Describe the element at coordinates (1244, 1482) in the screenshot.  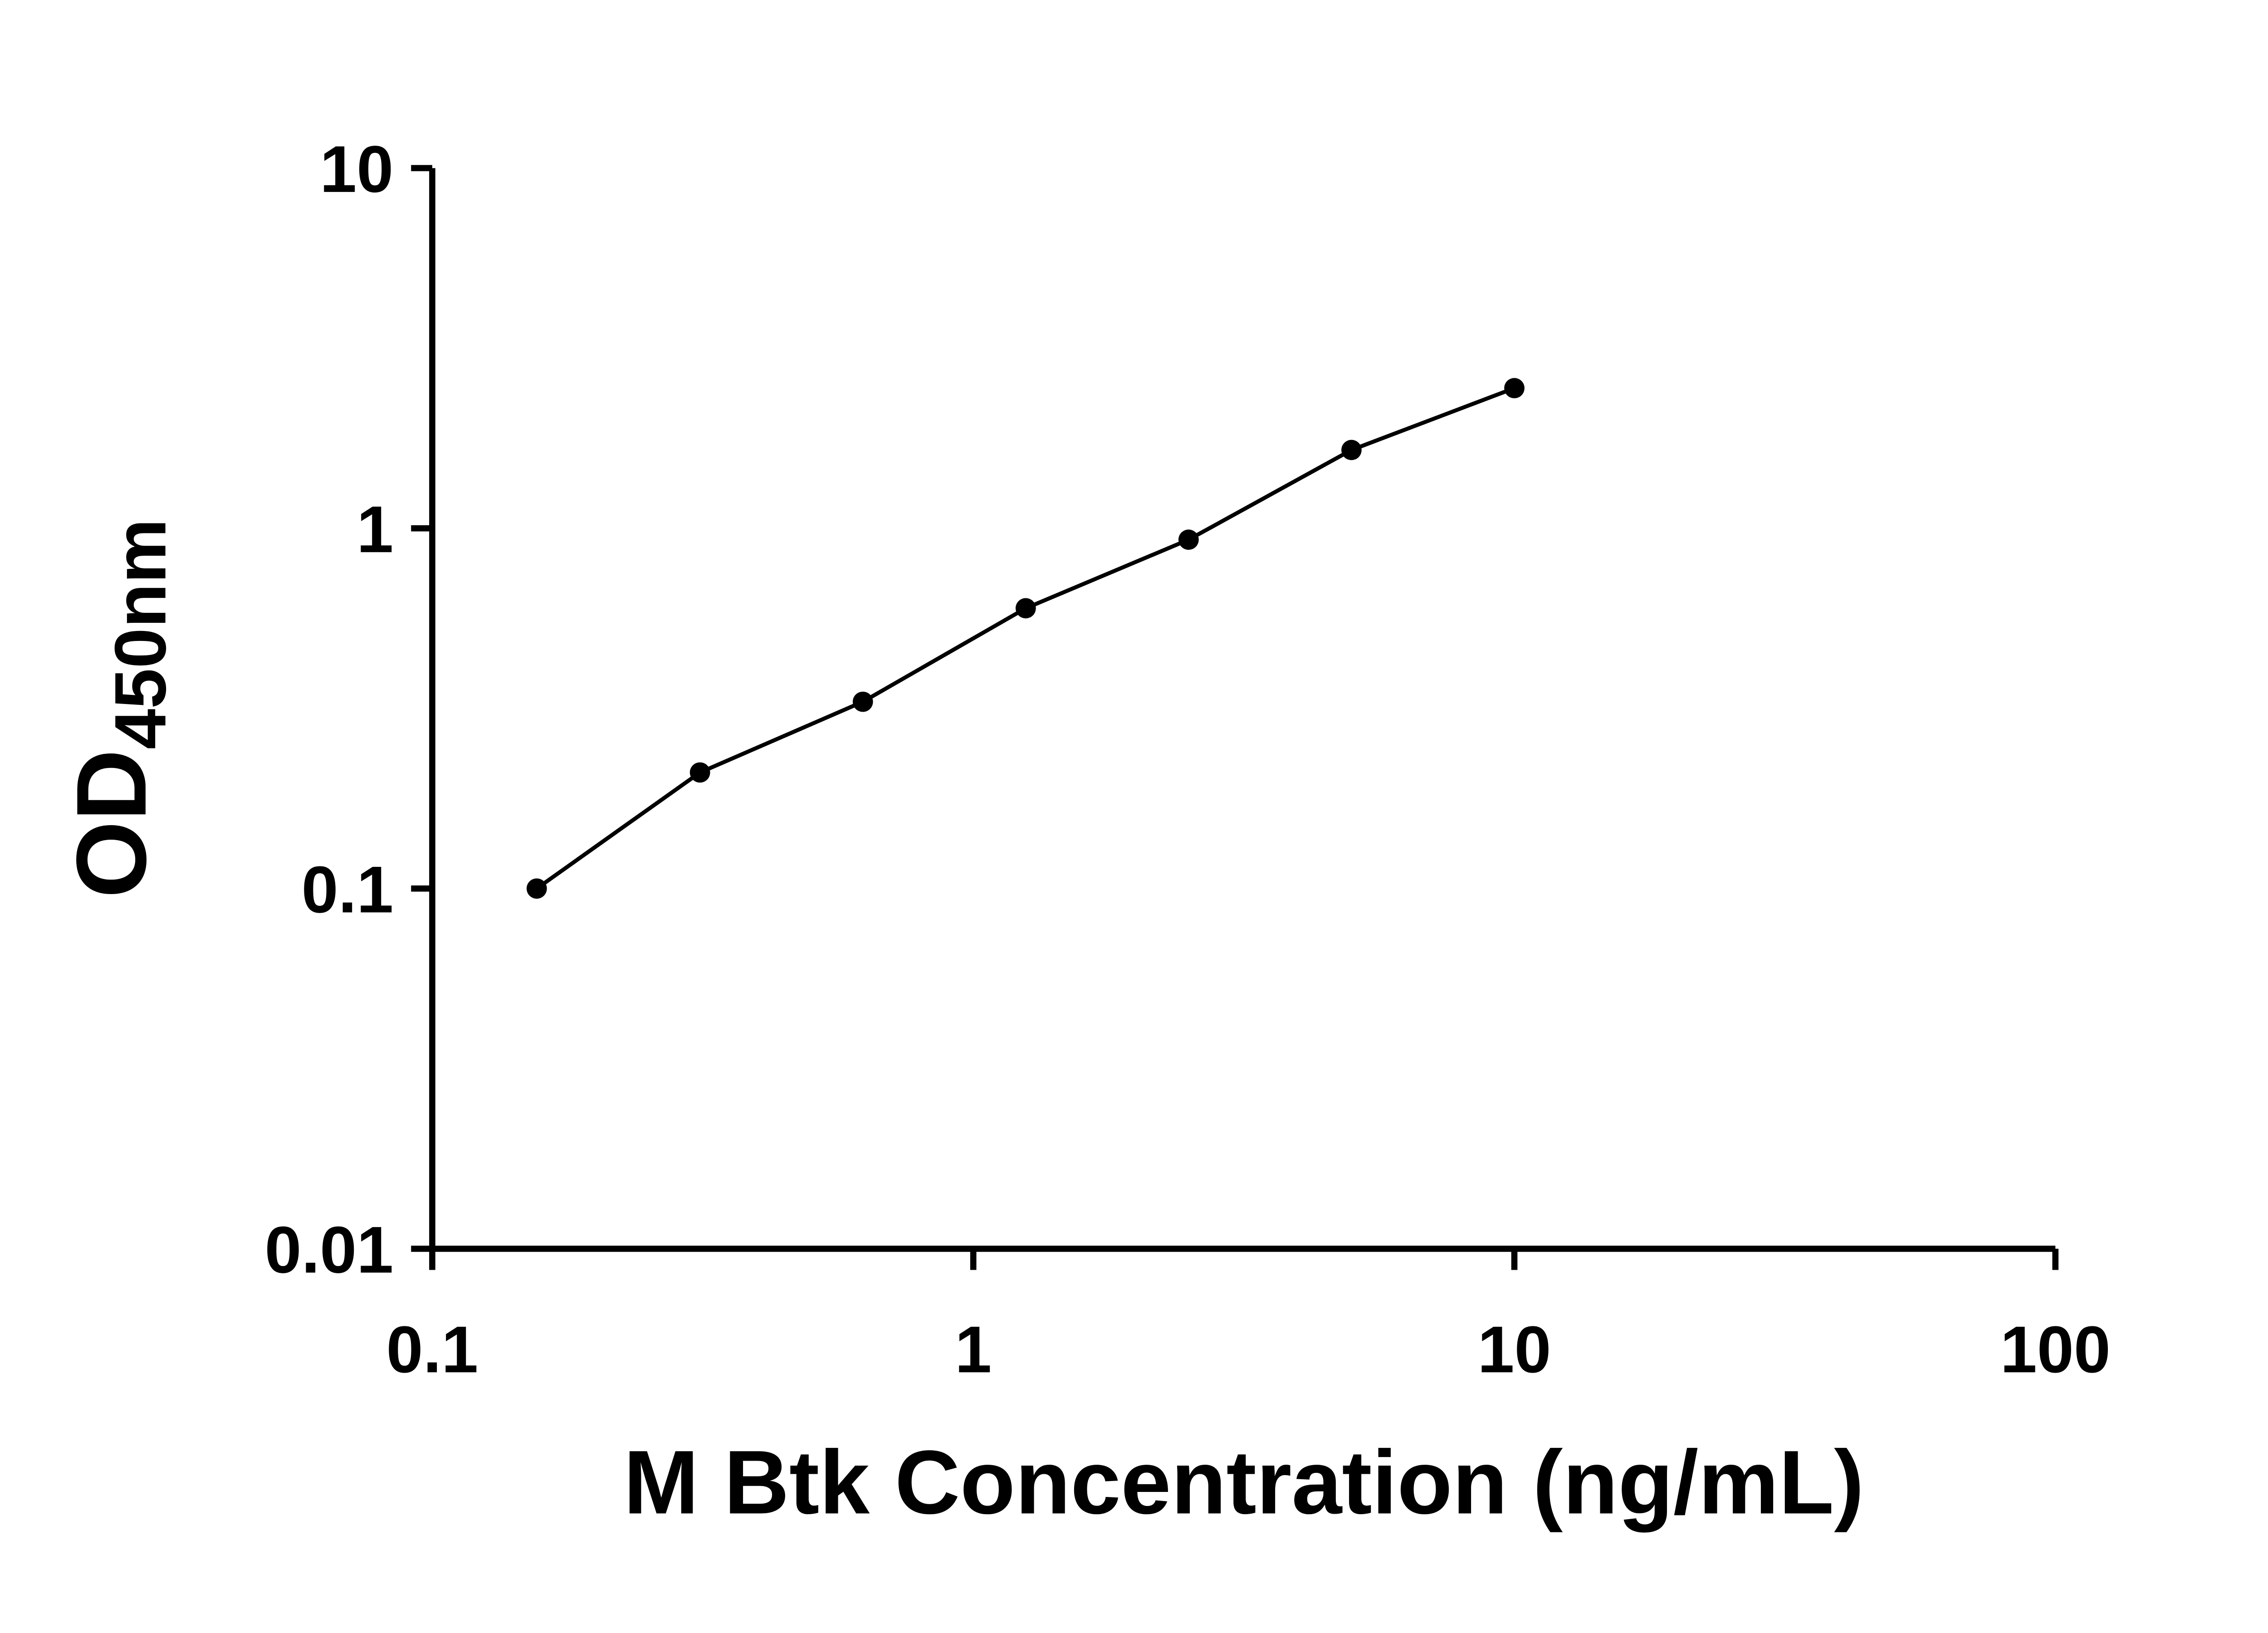
I see `x-axis-title: M Btk Concentration (ng/mL)` at that location.